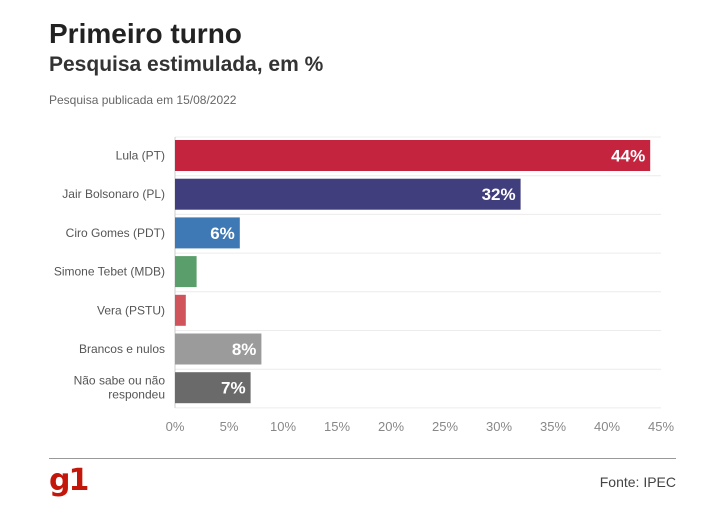  I want to click on source-note: Fonte: IPEC, so click(637, 482).